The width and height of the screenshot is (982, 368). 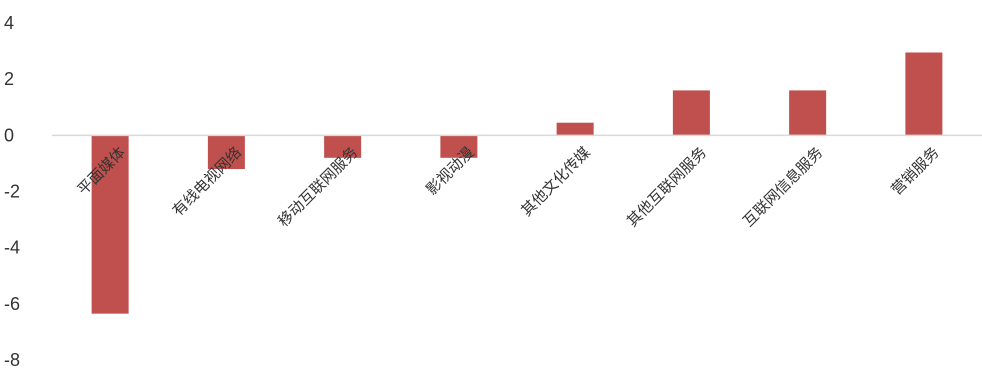 What do you see at coordinates (12, 359) in the screenshot?
I see `y-tick-label: -8` at bounding box center [12, 359].